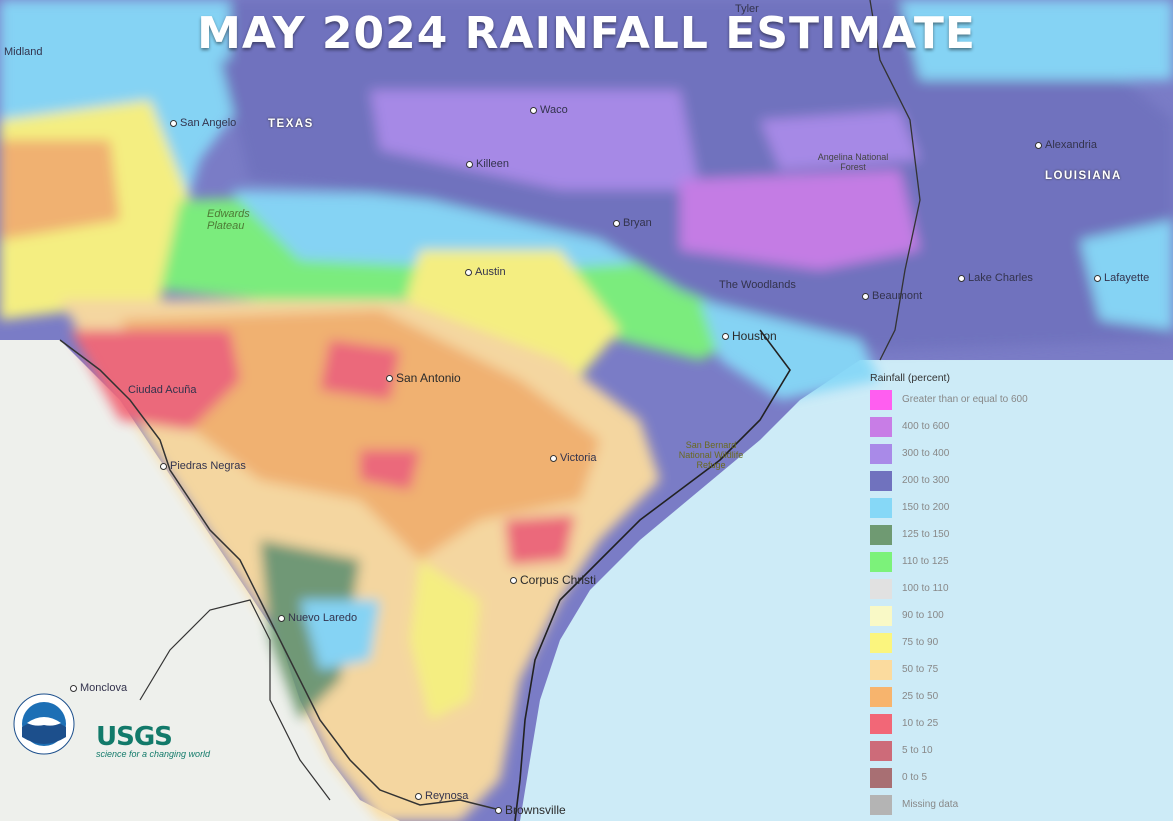  I want to click on city-waco: Waco, so click(549, 110).